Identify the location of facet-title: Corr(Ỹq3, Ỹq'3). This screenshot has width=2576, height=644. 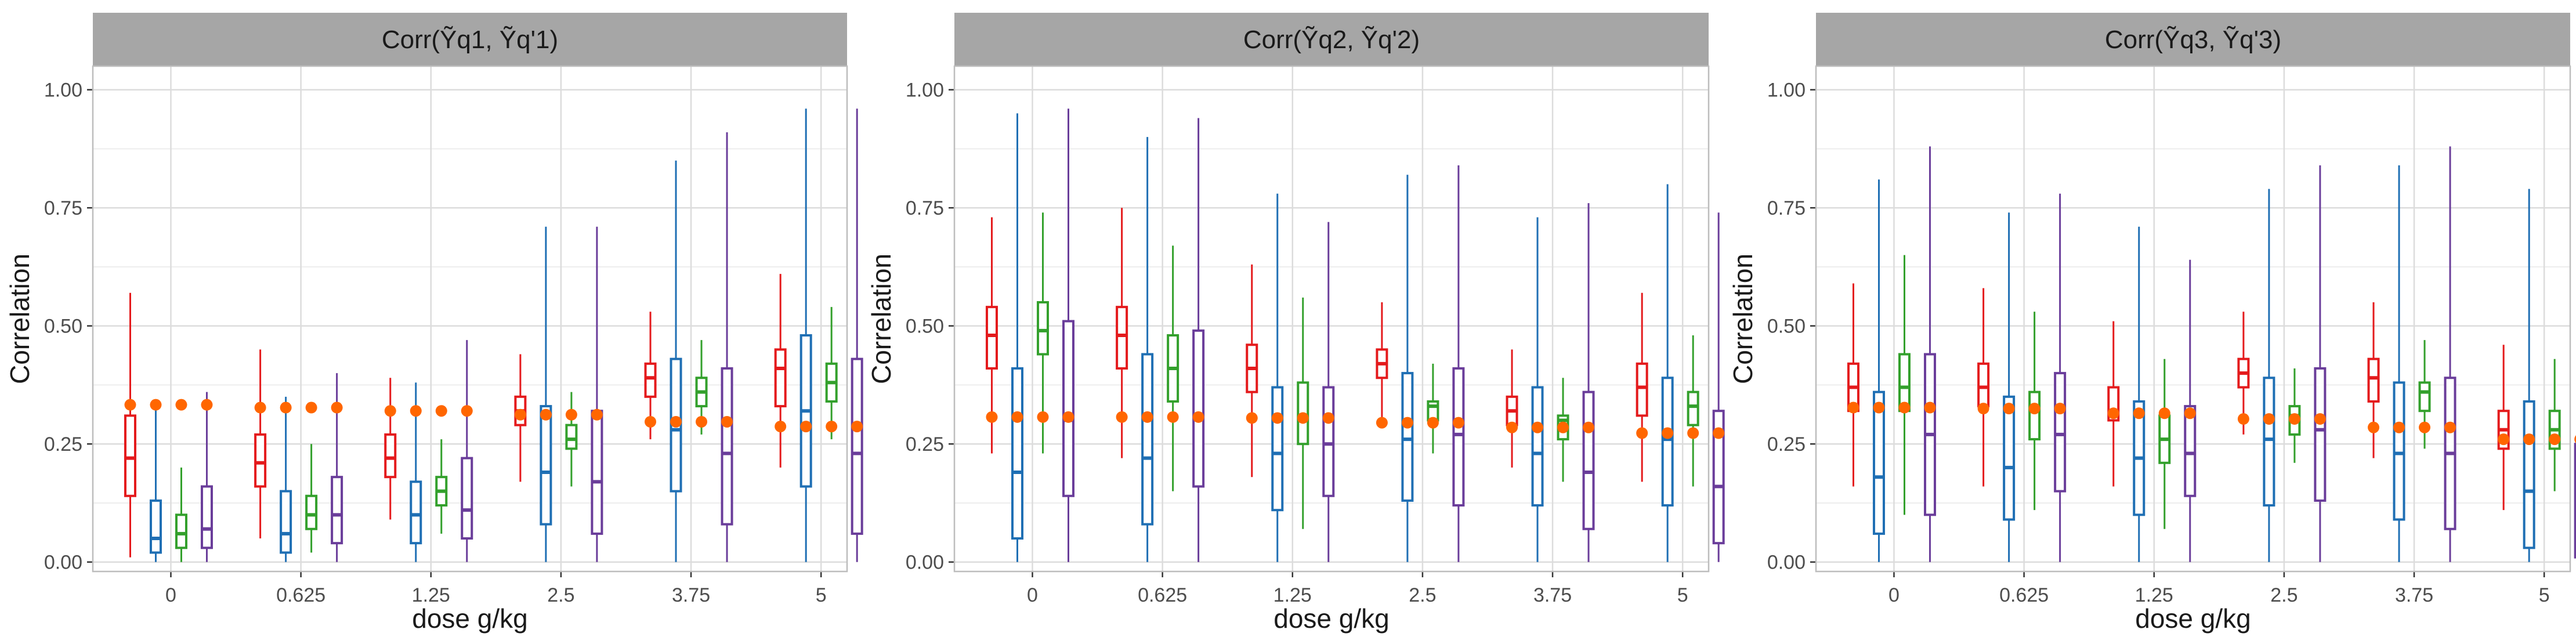
(2193, 39).